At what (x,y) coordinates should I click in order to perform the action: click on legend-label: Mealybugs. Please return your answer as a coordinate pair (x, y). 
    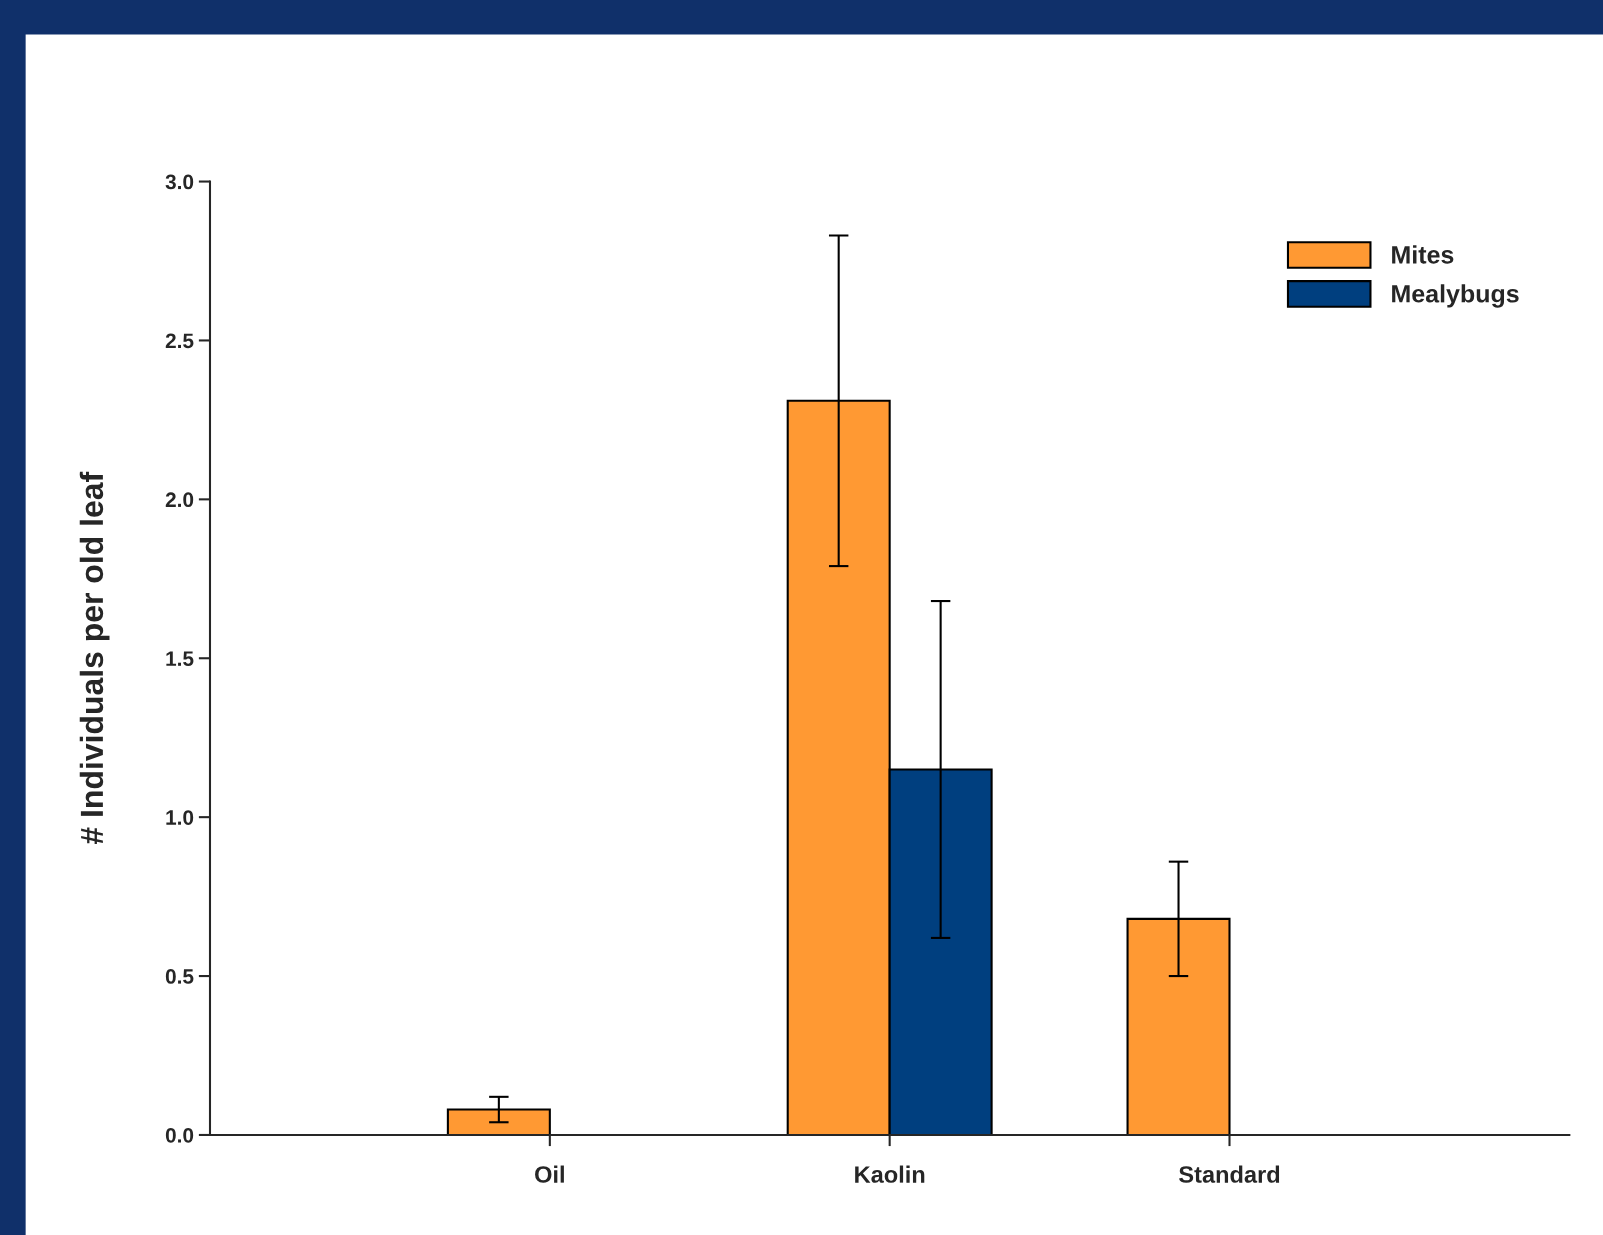
    Looking at the image, I should click on (1455, 296).